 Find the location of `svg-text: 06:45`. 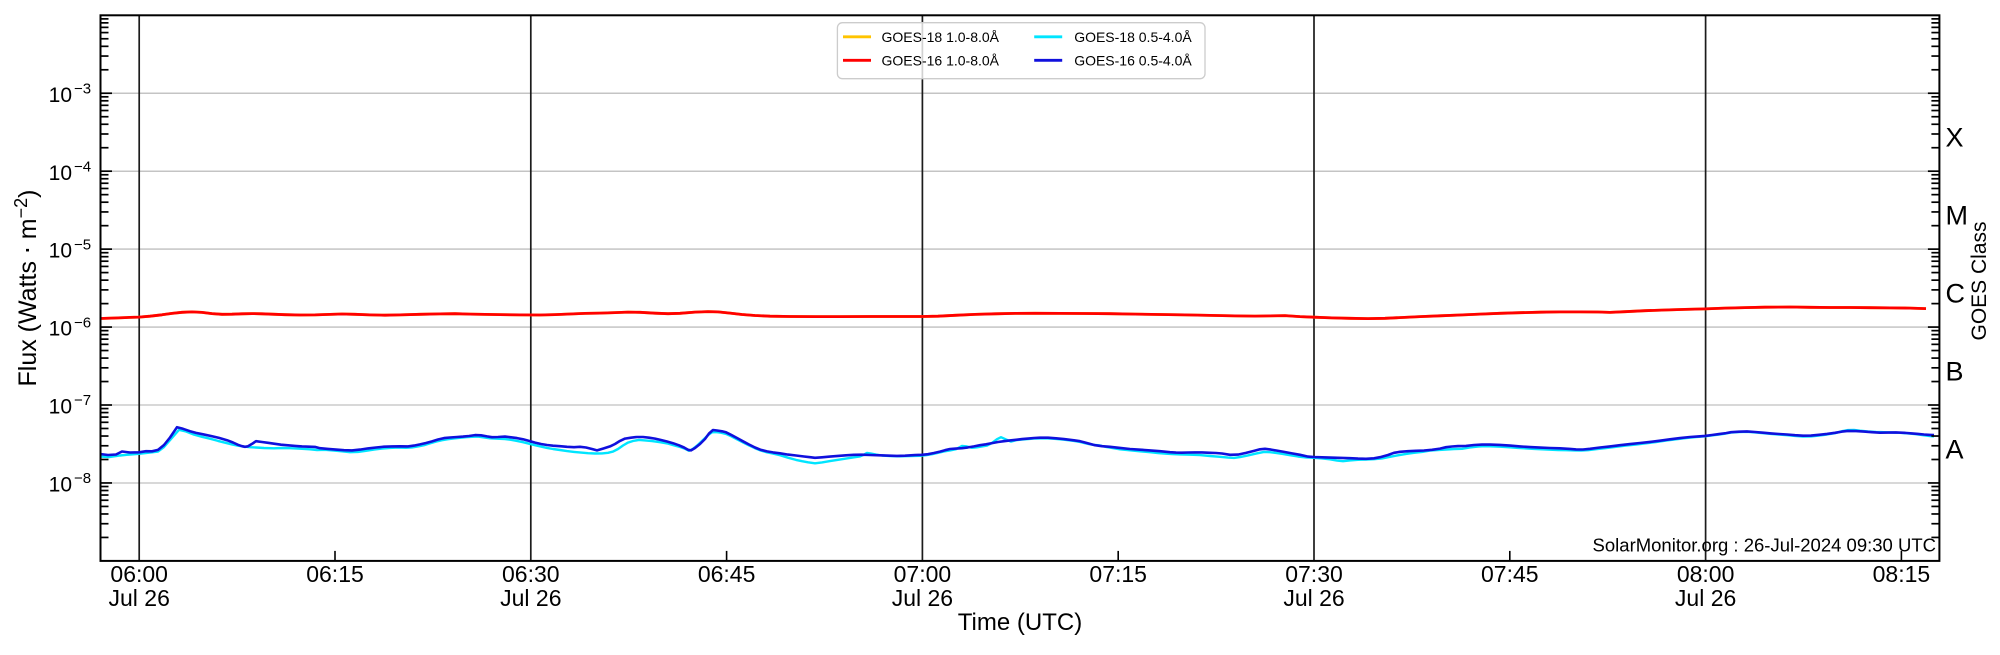

svg-text: 06:45 is located at coordinates (727, 574).